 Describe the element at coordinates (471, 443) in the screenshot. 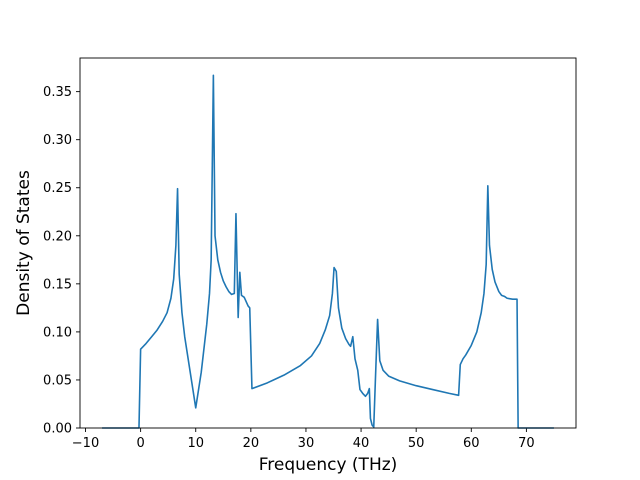

I see `x-tick-label: 60` at that location.